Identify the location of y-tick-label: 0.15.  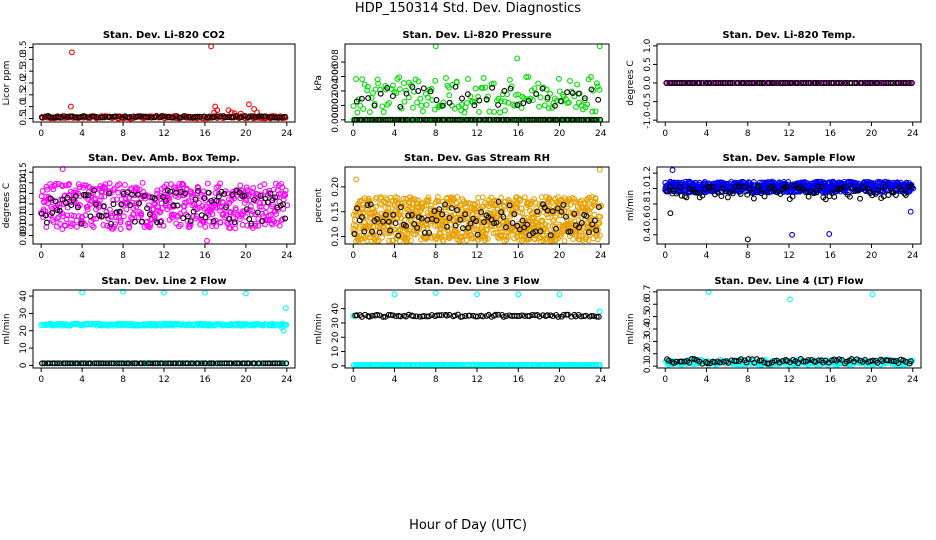
(24, 172).